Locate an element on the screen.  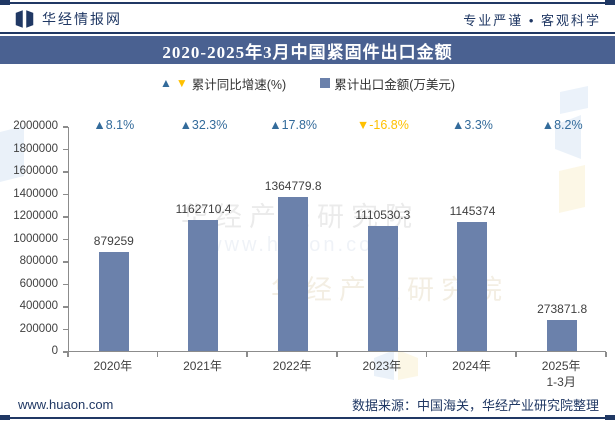
growth-label: ▲8.1% is located at coordinates (114, 125).